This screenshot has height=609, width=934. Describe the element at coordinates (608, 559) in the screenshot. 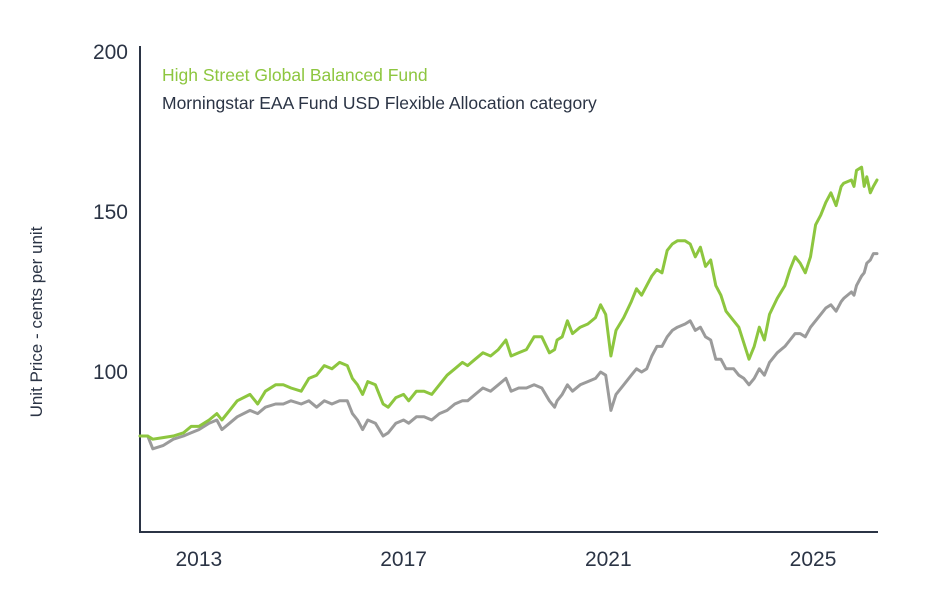

I see `x-tick-label: 2021` at that location.